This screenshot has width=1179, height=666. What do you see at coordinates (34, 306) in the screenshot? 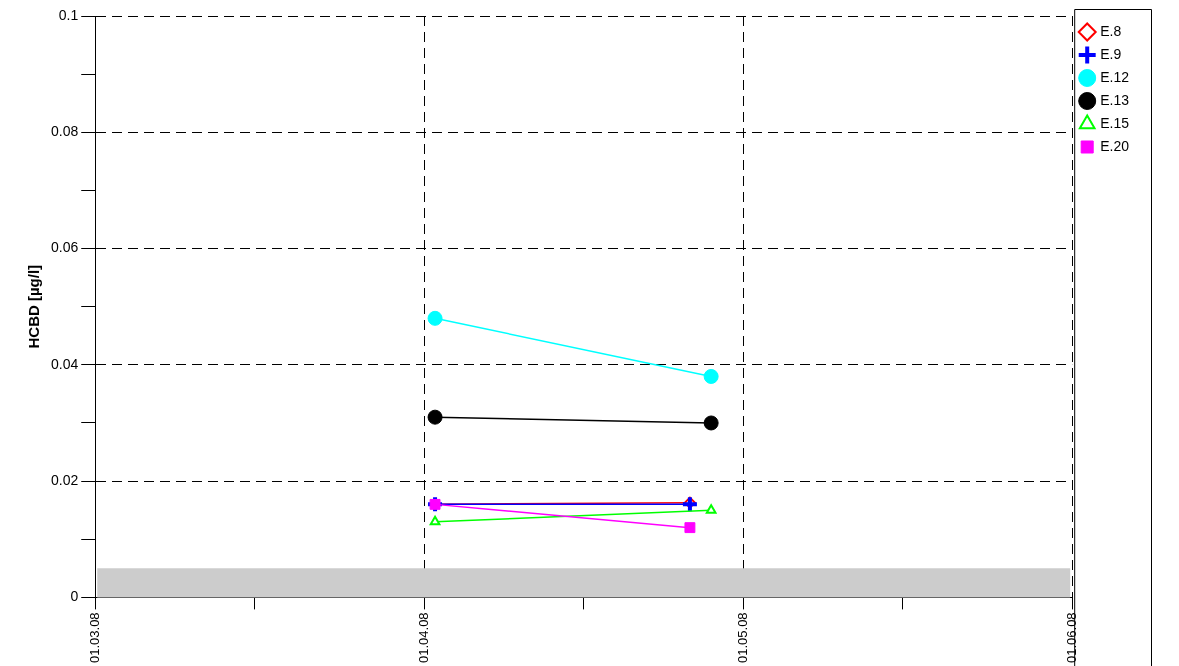
I see `y-axis-title: HCBD [µg/l]` at bounding box center [34, 306].